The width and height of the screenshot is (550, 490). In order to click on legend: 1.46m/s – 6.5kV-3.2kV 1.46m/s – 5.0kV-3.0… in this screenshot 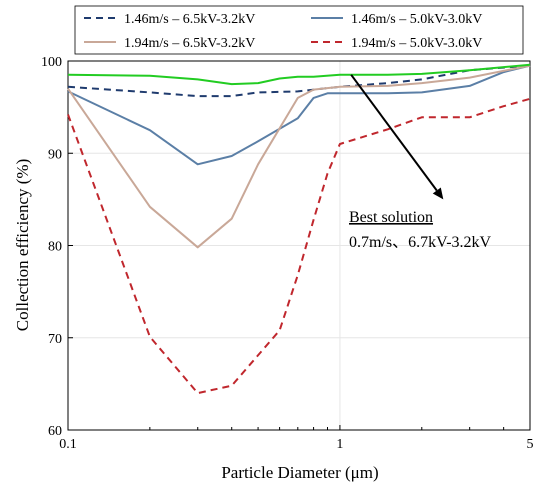, I will do `click(299, 30)`.